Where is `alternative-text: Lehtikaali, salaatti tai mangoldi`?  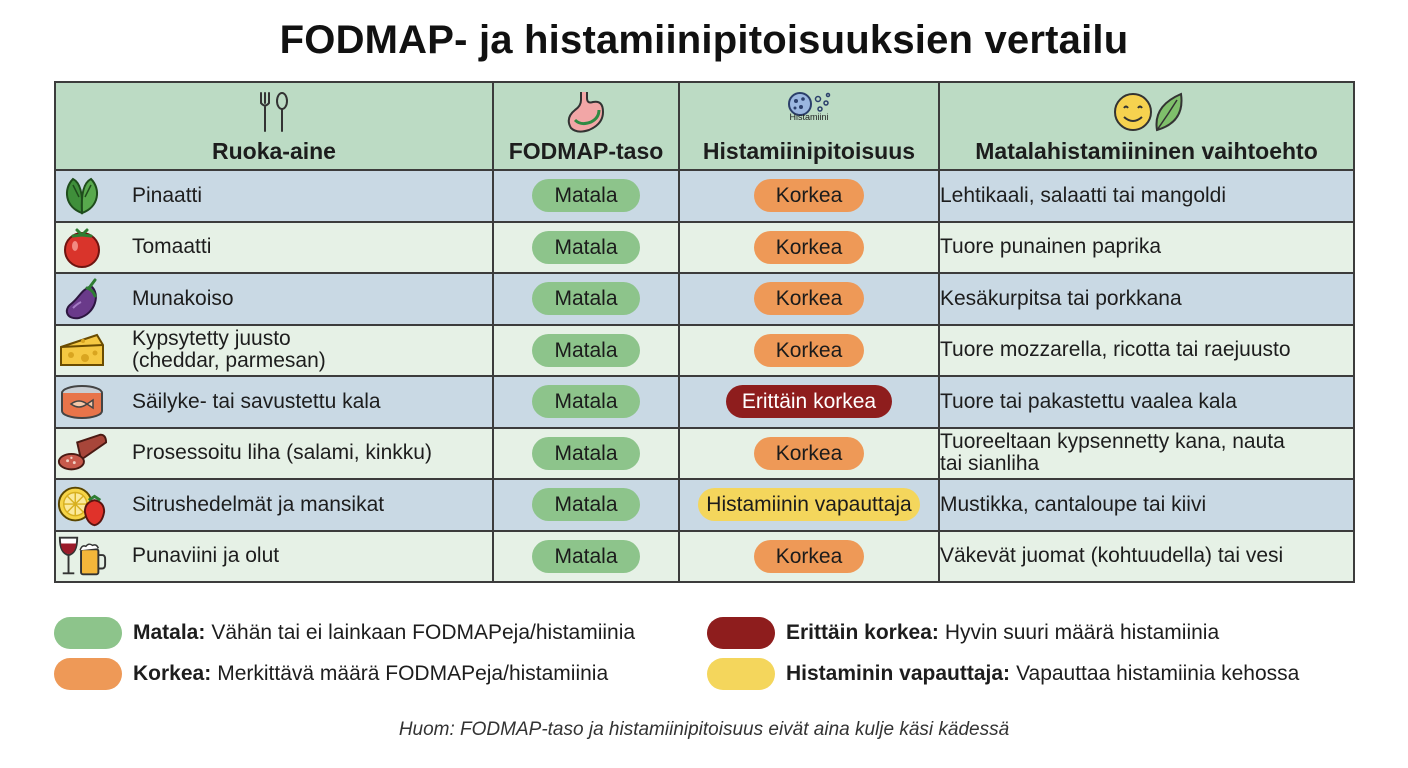 alternative-text: Lehtikaali, salaatti tai mangoldi is located at coordinates (1146, 196).